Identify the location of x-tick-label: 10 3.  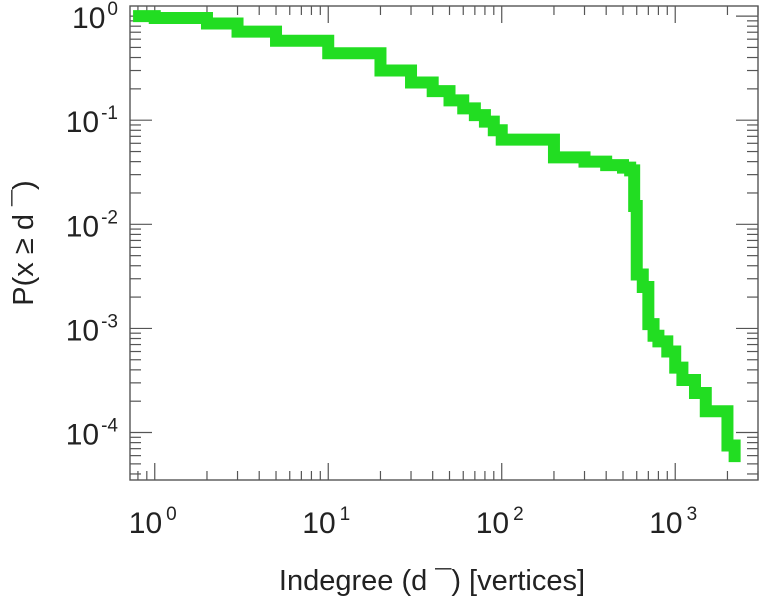
(673, 522).